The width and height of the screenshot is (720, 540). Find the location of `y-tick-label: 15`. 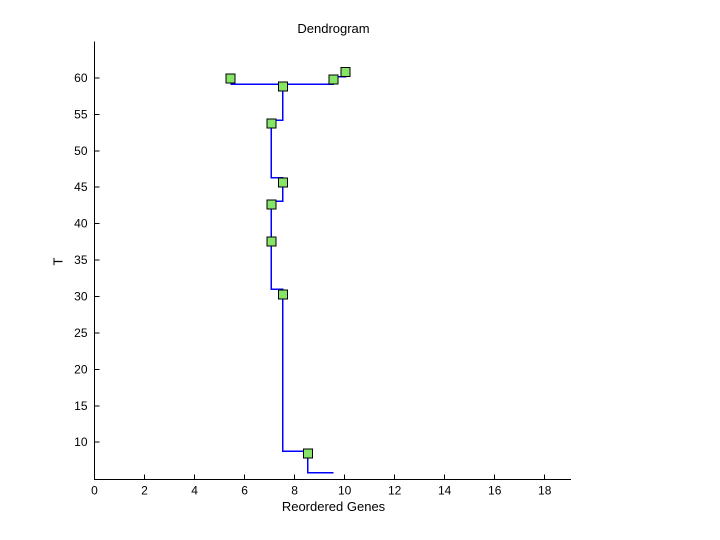

y-tick-label: 15 is located at coordinates (81, 406).